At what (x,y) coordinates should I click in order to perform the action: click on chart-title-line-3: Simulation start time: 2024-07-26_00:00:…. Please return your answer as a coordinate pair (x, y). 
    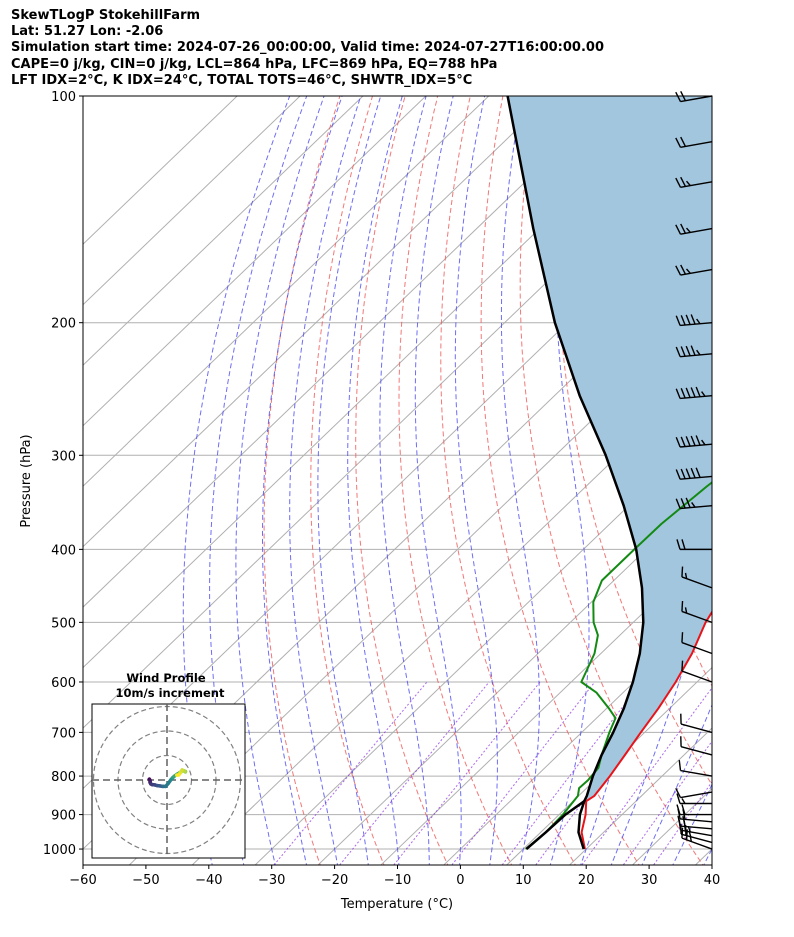
    Looking at the image, I should click on (307, 47).